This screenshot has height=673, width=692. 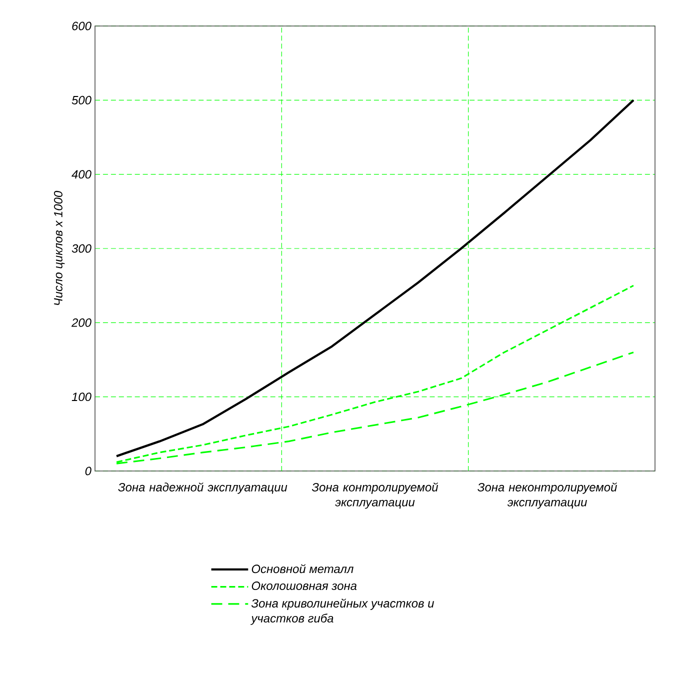 I want to click on y-tick-label: 400, so click(x=82, y=174).